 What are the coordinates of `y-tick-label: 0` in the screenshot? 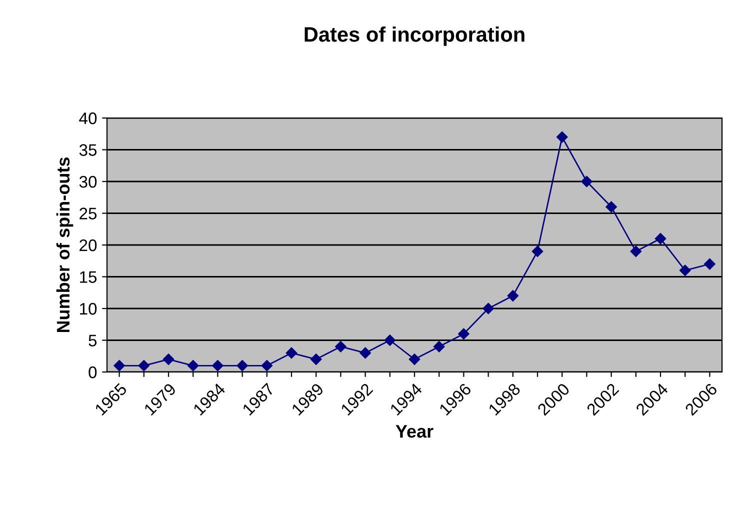 It's located at (92, 372).